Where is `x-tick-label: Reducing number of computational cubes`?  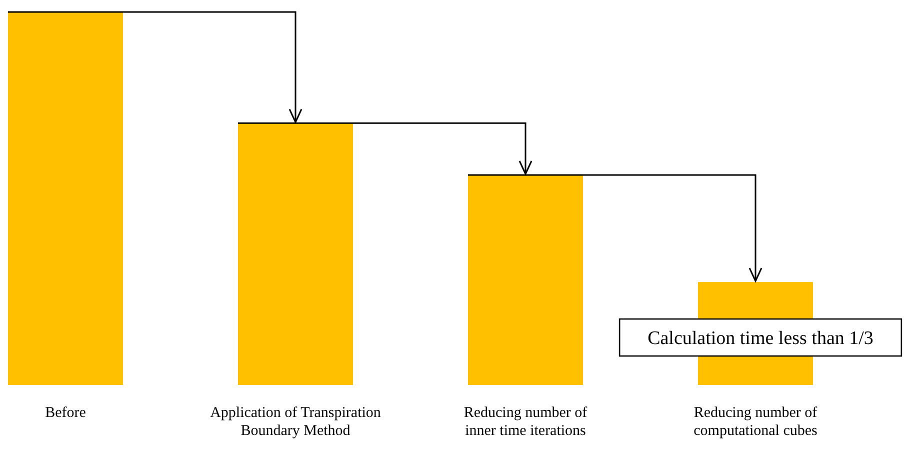
x-tick-label: Reducing number of computational cubes is located at coordinates (756, 422).